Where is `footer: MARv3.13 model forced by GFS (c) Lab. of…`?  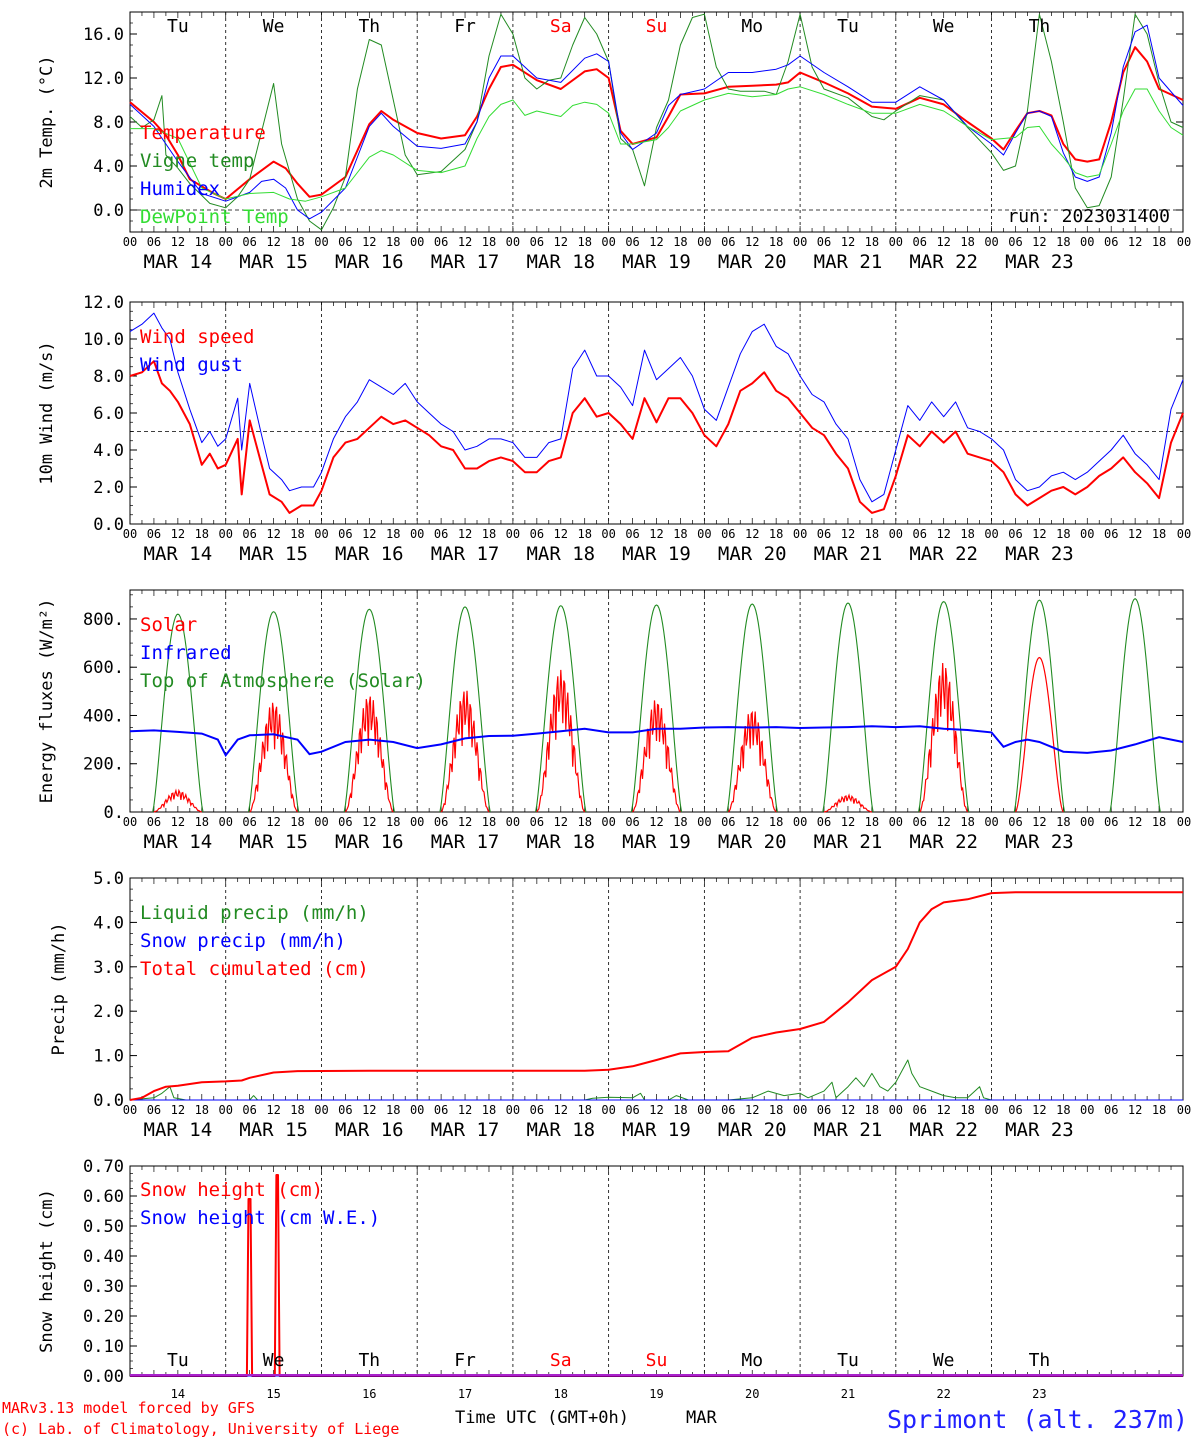
footer: MARv3.13 model forced by GFS (c) Lab. of… is located at coordinates (595, 1418).